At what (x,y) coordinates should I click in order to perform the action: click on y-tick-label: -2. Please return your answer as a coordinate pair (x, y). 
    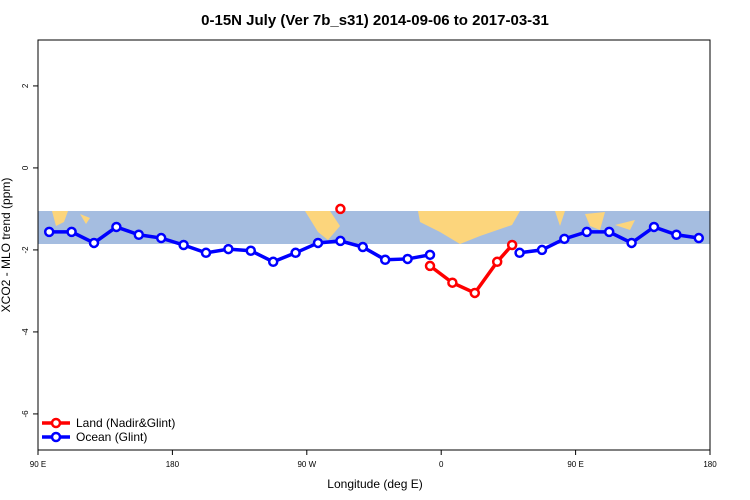
    Looking at the image, I should click on (25, 250).